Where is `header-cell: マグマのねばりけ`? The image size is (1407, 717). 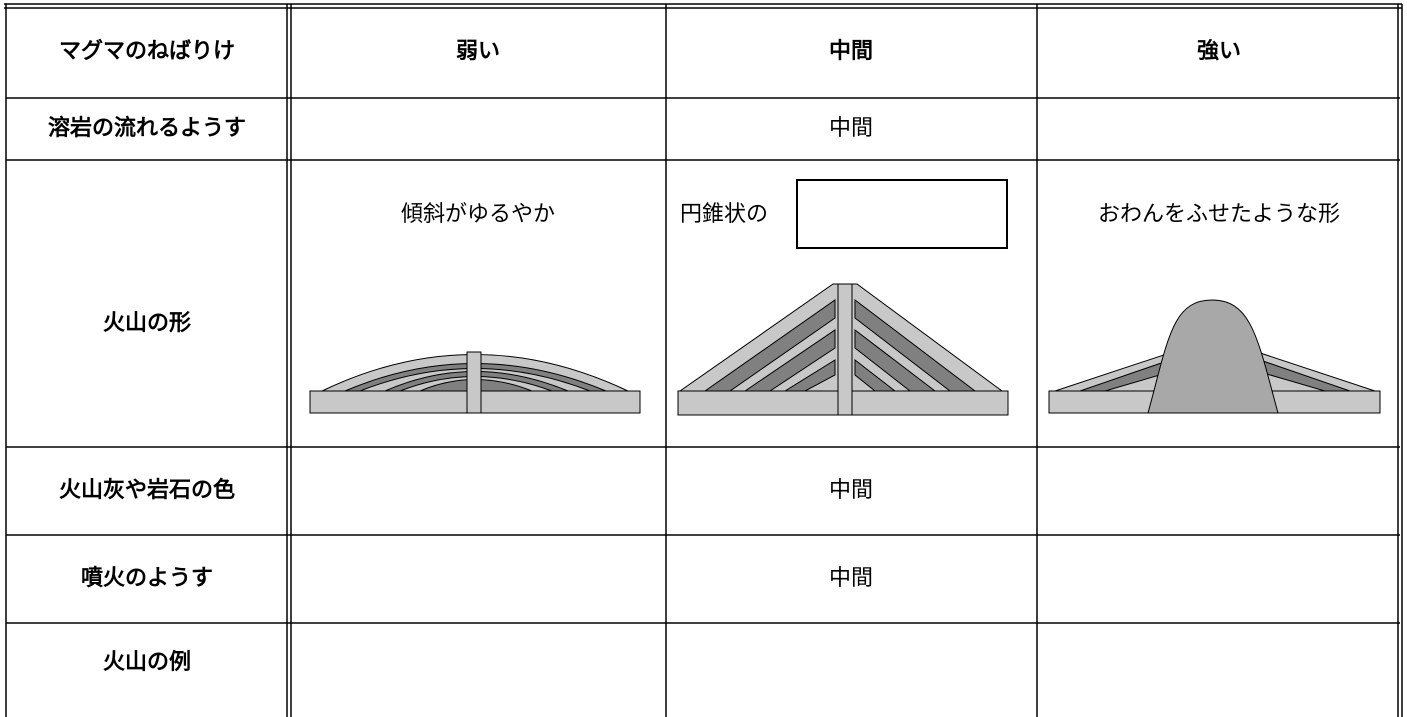 header-cell: マグマのねばりけ is located at coordinates (147, 51).